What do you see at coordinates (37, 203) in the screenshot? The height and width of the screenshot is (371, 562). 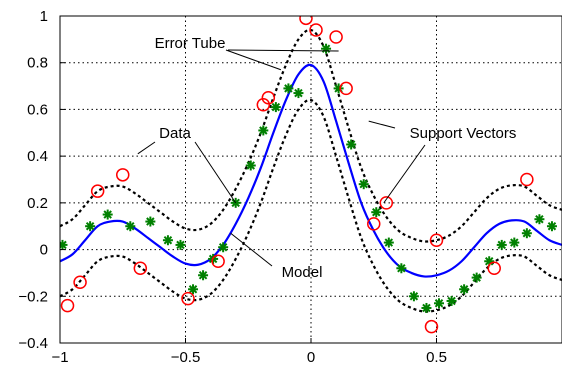 I see `y-tick-label: 0.2` at bounding box center [37, 203].